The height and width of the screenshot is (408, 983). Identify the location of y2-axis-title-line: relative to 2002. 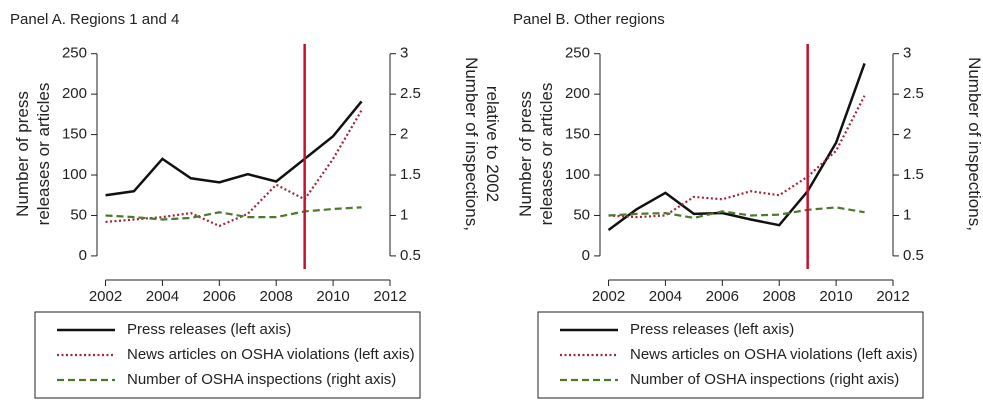
(492, 144).